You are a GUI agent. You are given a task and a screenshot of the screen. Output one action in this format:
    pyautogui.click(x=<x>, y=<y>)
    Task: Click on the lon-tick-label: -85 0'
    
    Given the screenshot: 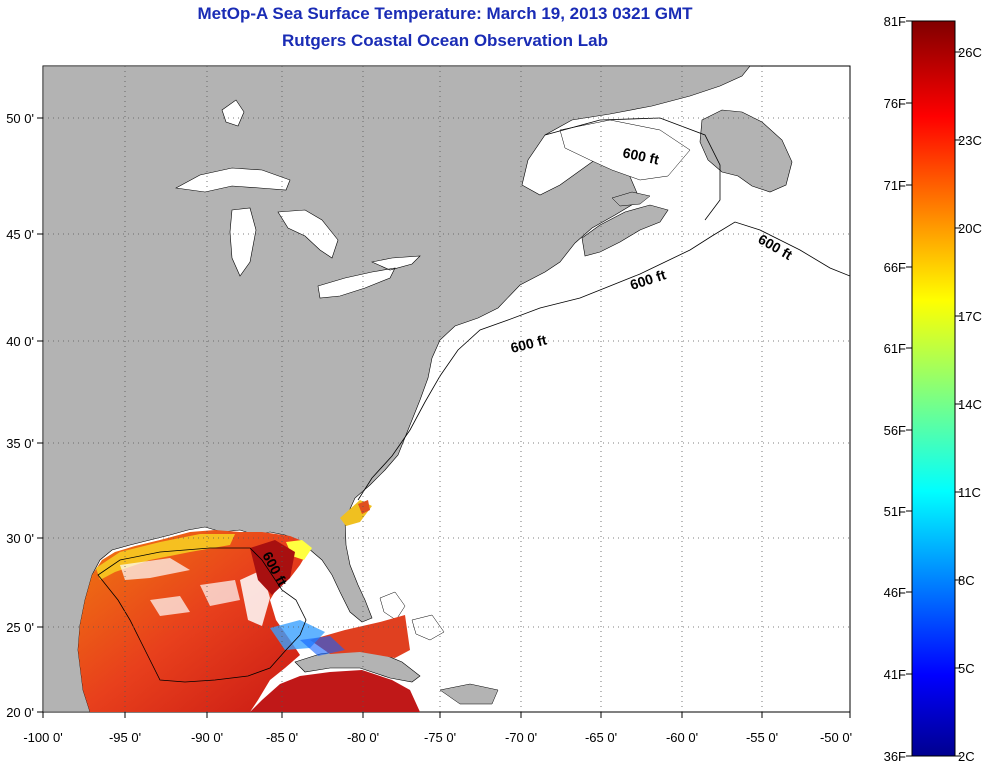 What is the action you would take?
    pyautogui.click(x=282, y=737)
    